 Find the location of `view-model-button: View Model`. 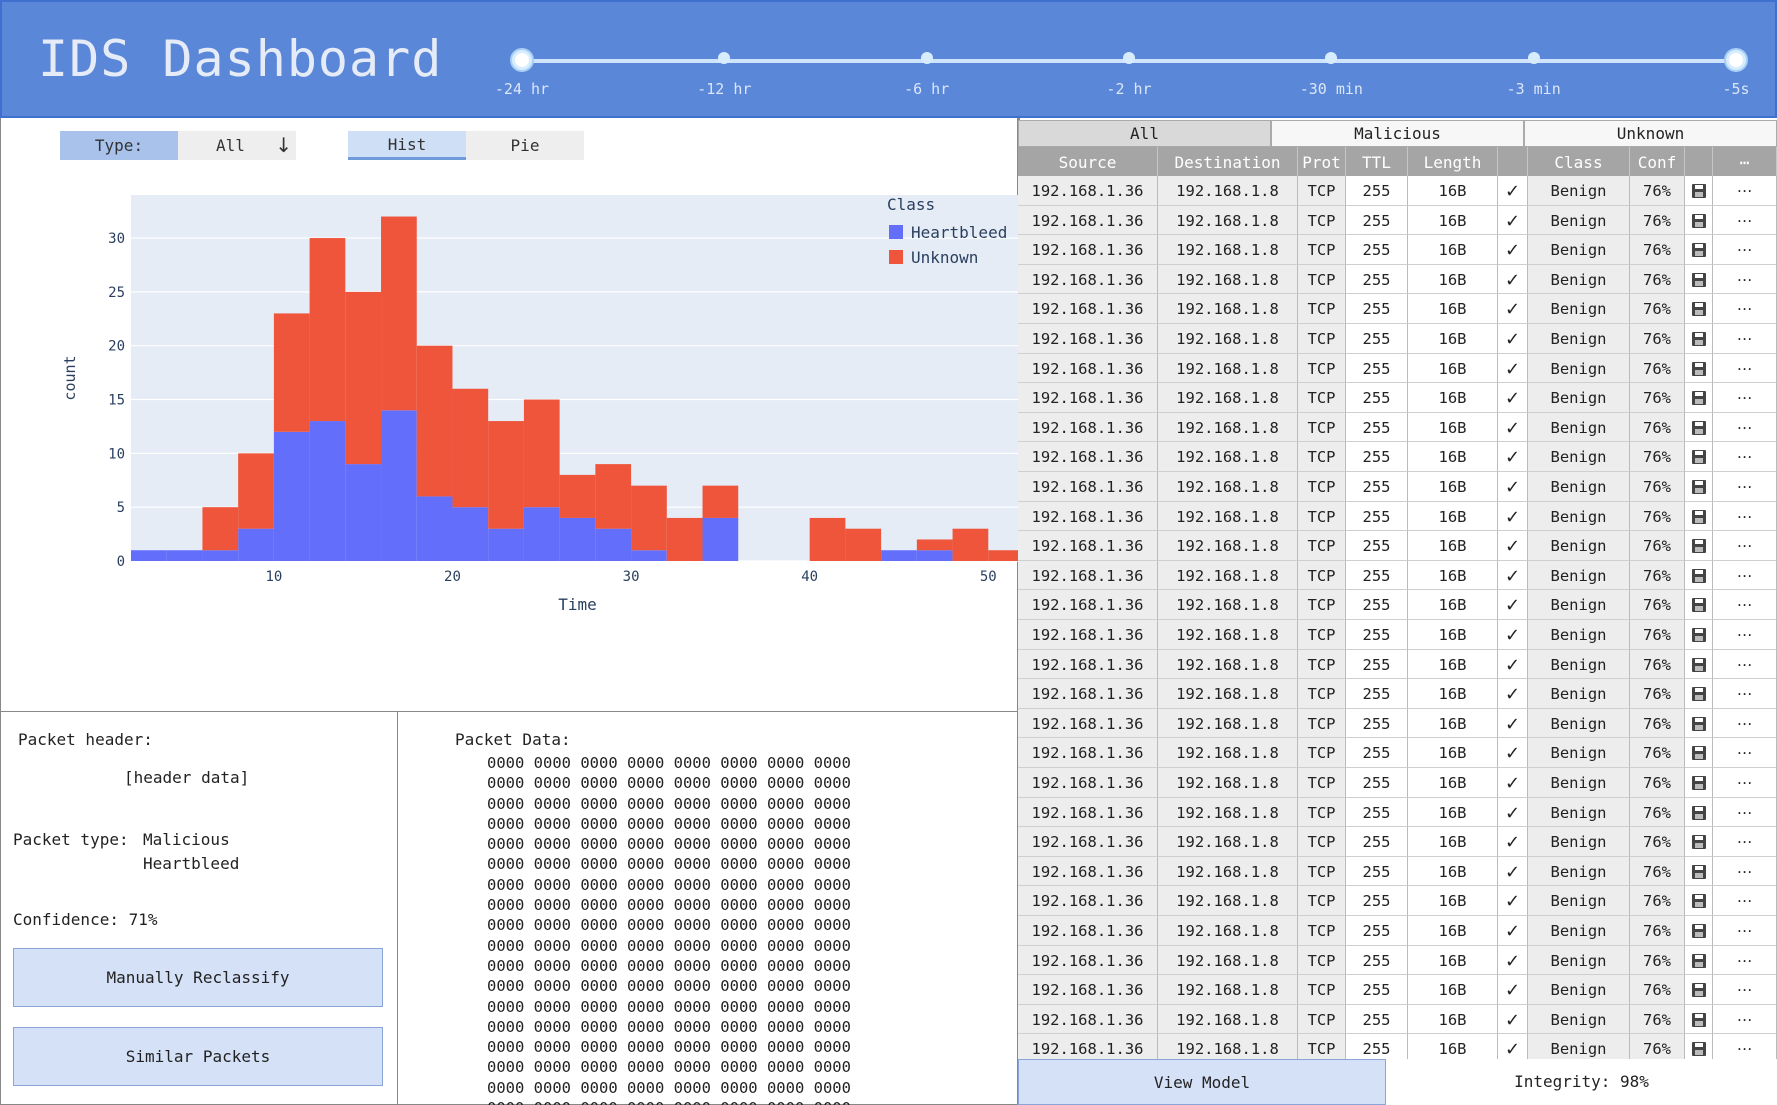

view-model-button: View Model is located at coordinates (1202, 1082).